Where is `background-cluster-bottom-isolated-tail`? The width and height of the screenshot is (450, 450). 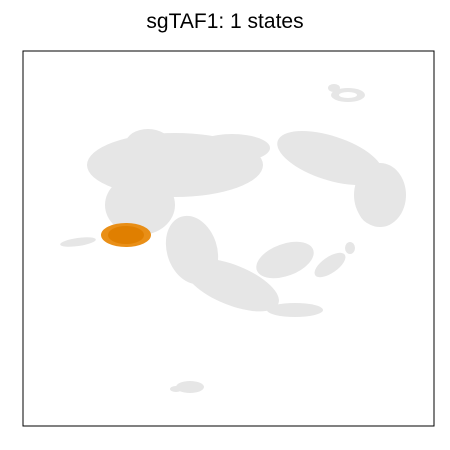
background-cluster-bottom-isolated-tail is located at coordinates (176, 389).